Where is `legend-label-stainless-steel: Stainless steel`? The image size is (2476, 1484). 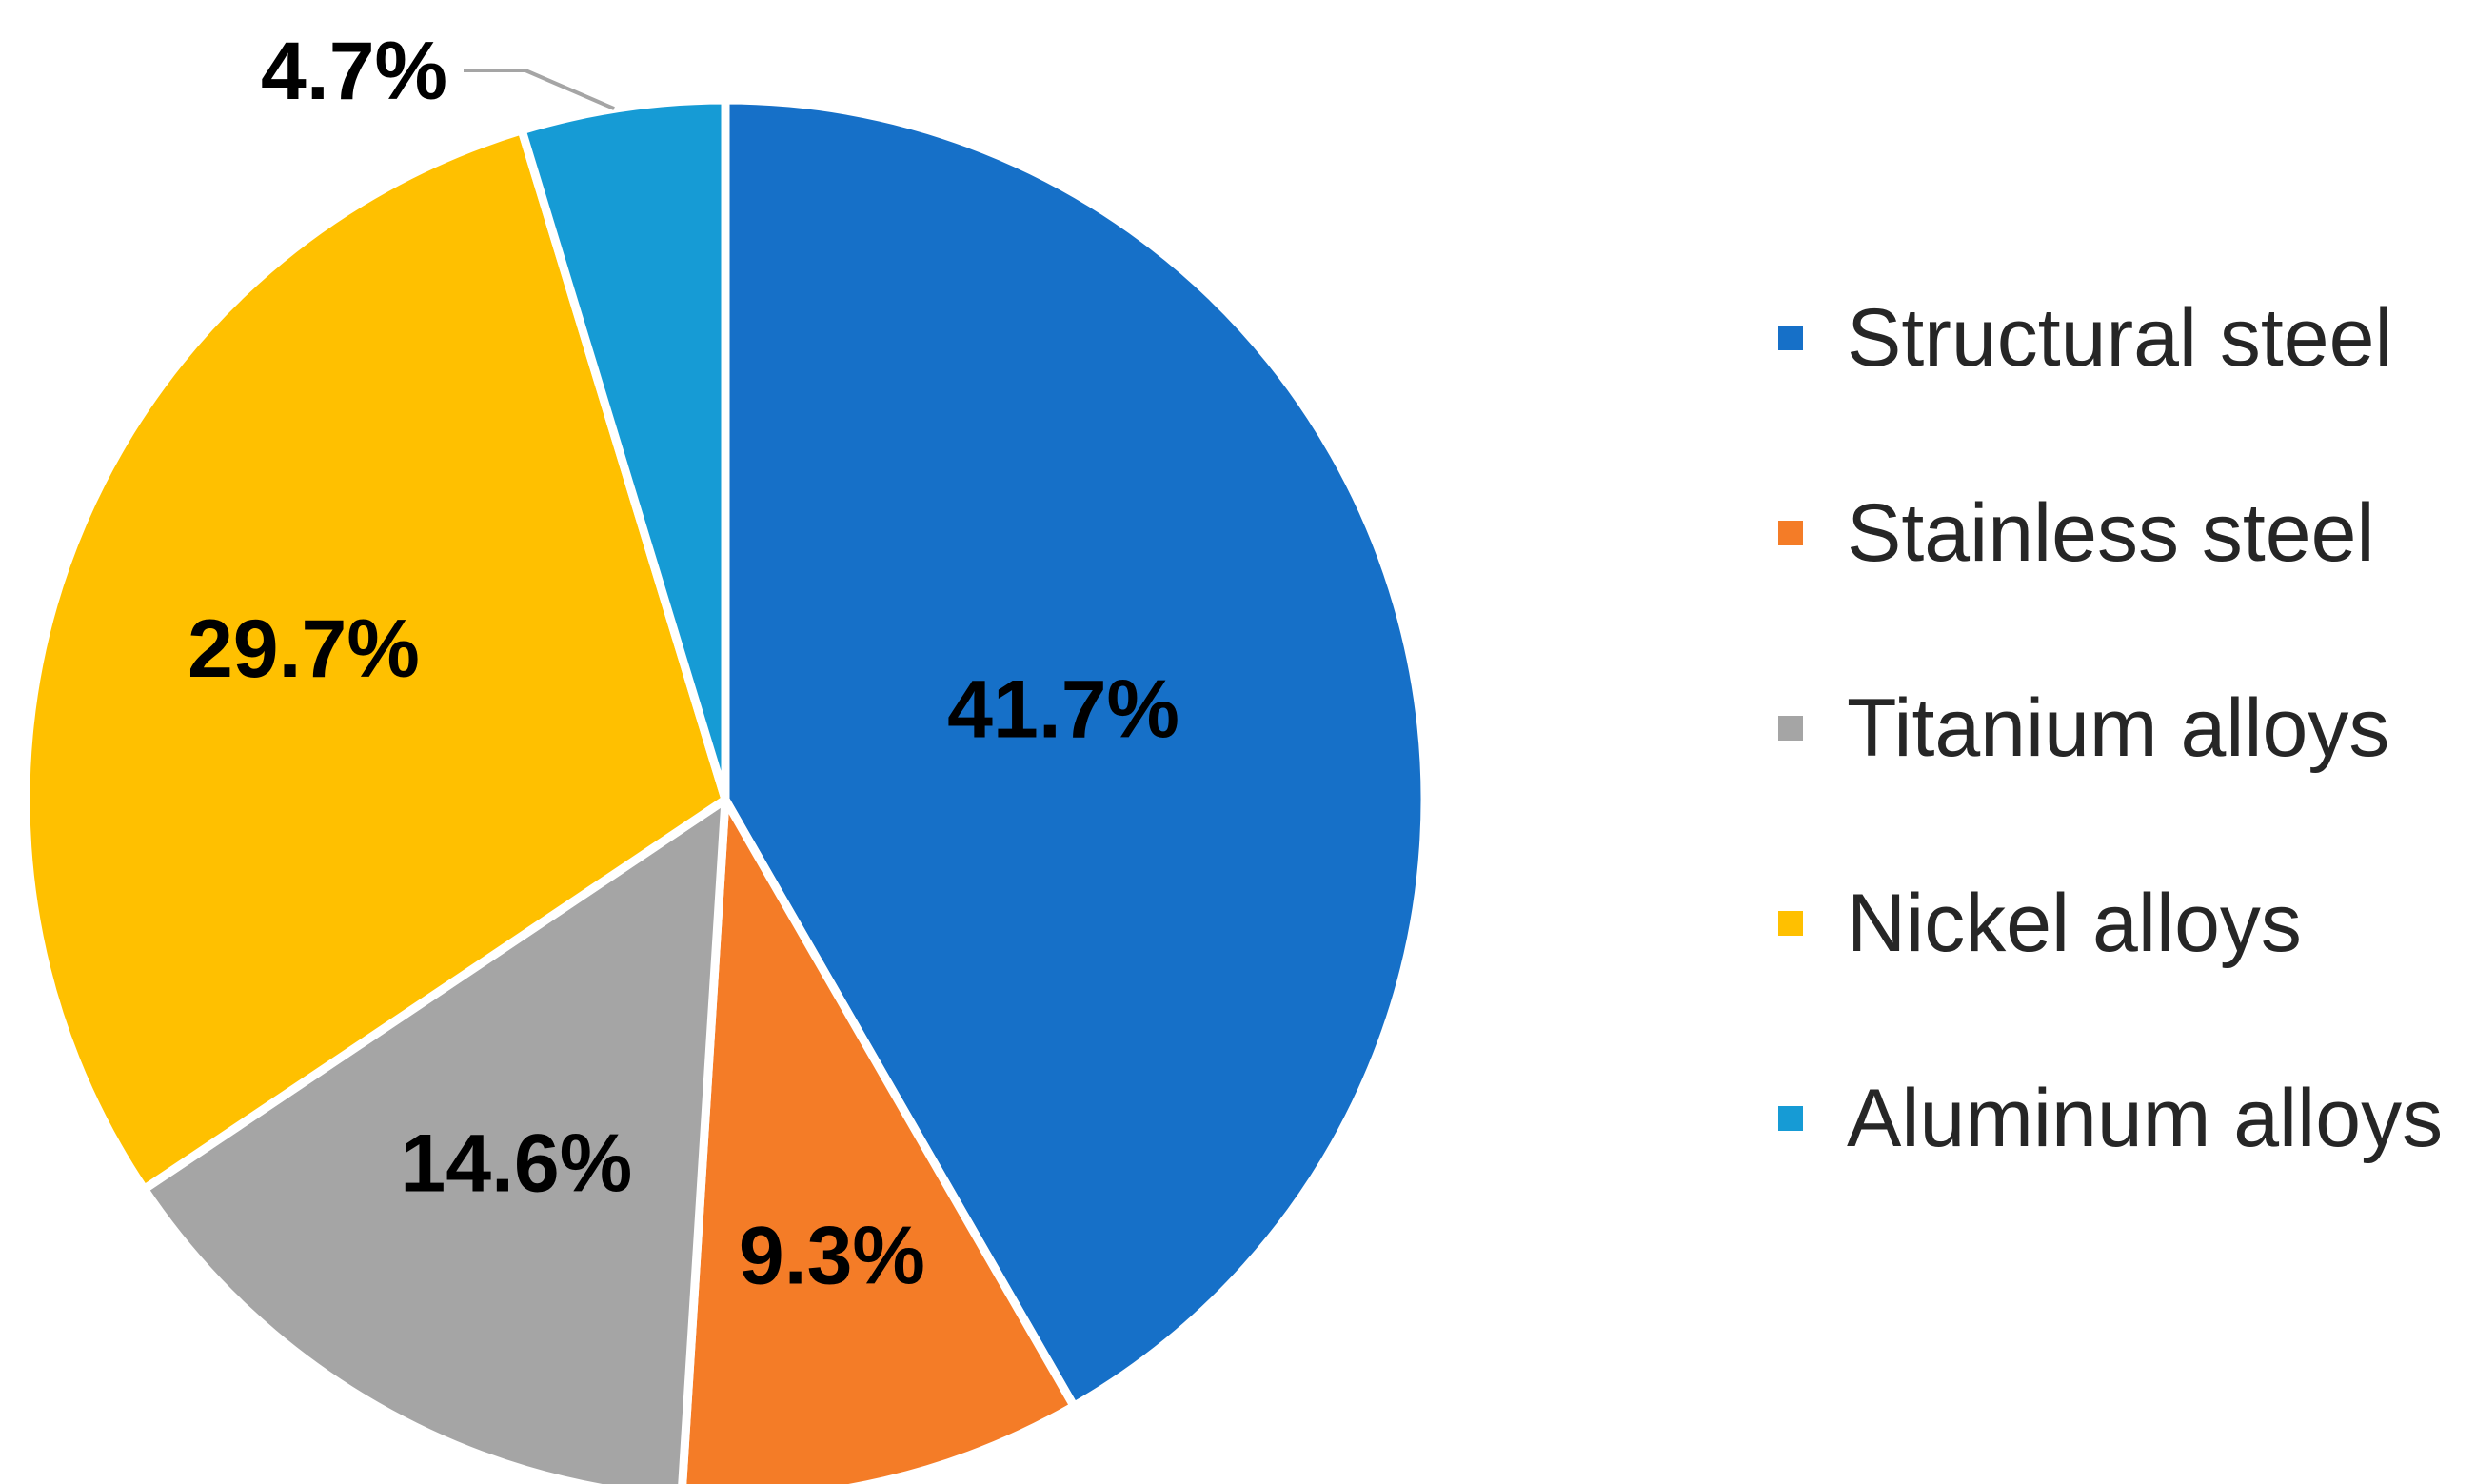
legend-label-stainless-steel: Stainless steel is located at coordinates (2111, 533).